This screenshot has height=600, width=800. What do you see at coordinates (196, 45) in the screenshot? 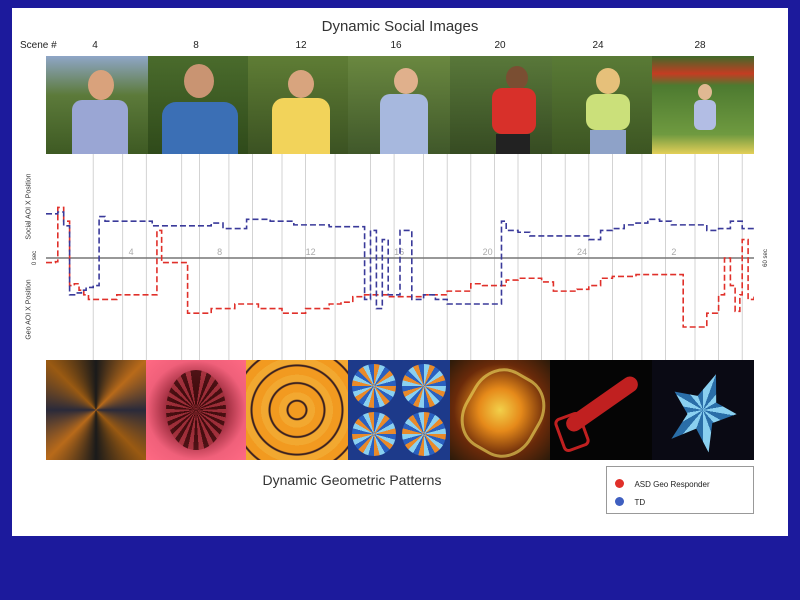
I see `scene-tick: 8` at bounding box center [196, 45].